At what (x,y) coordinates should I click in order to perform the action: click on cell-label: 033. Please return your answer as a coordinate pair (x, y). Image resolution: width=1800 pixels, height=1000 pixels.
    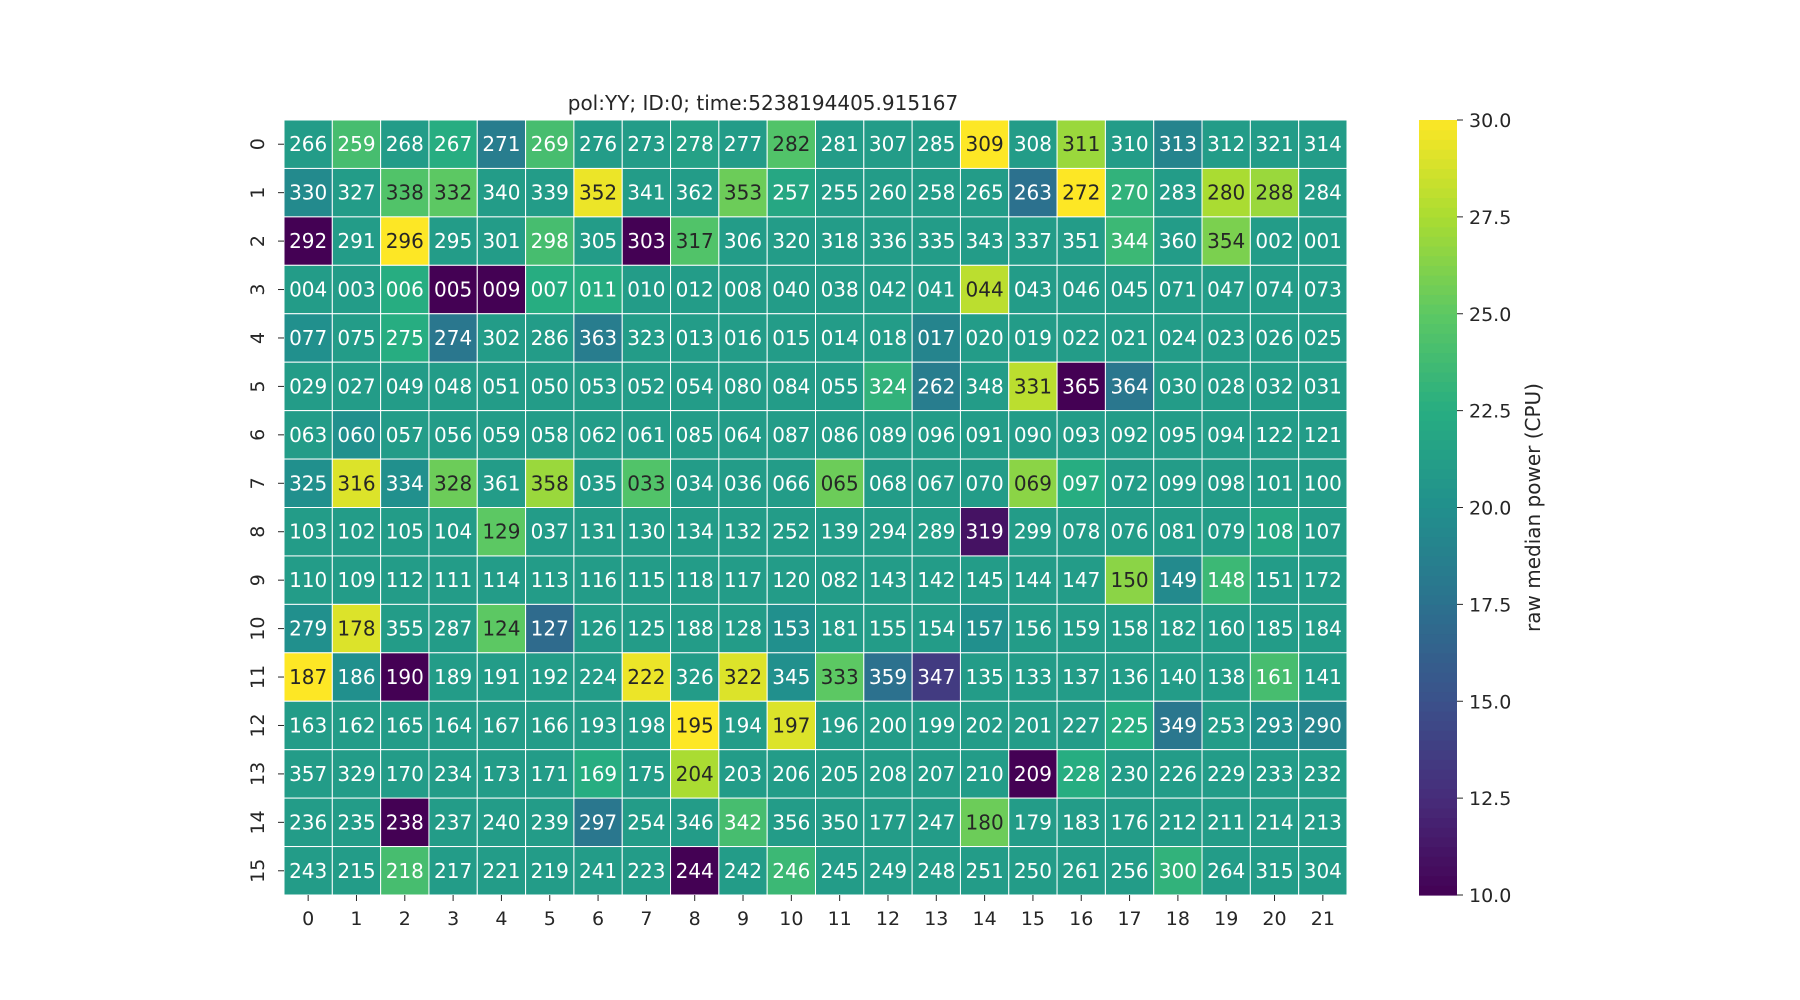
    Looking at the image, I should click on (646, 483).